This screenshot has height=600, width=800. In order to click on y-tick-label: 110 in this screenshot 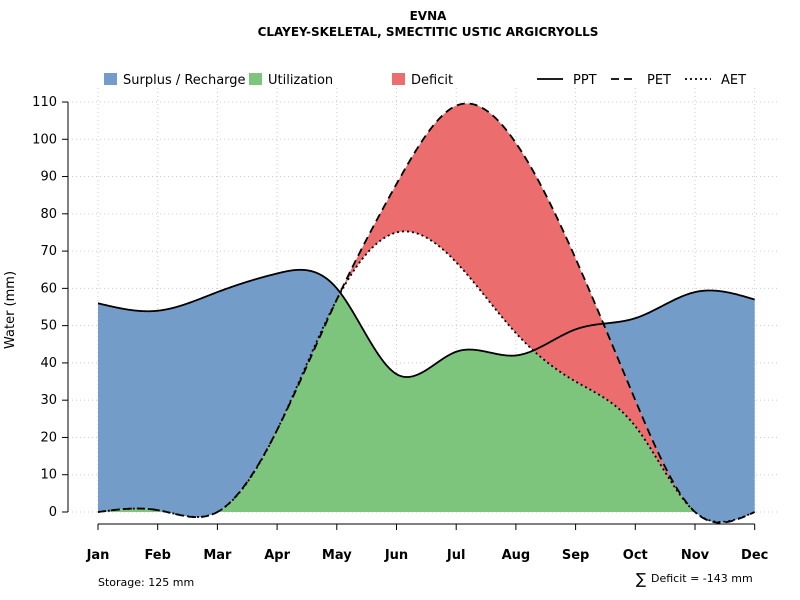, I will do `click(44, 102)`.